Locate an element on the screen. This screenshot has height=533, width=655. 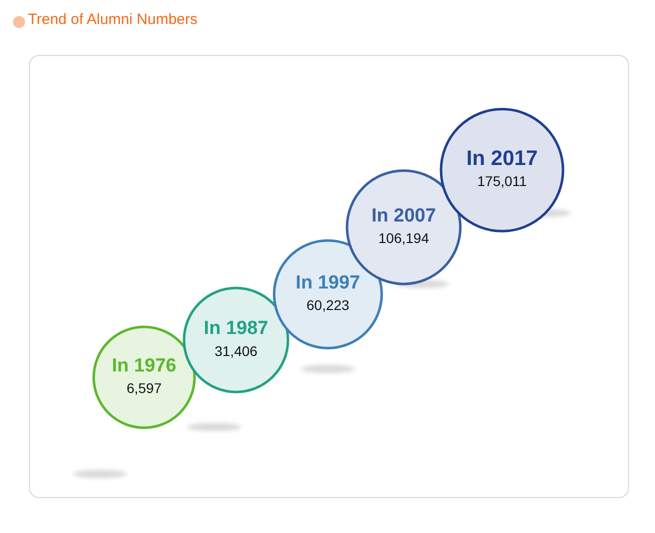
data-label: 175,011 is located at coordinates (502, 181).